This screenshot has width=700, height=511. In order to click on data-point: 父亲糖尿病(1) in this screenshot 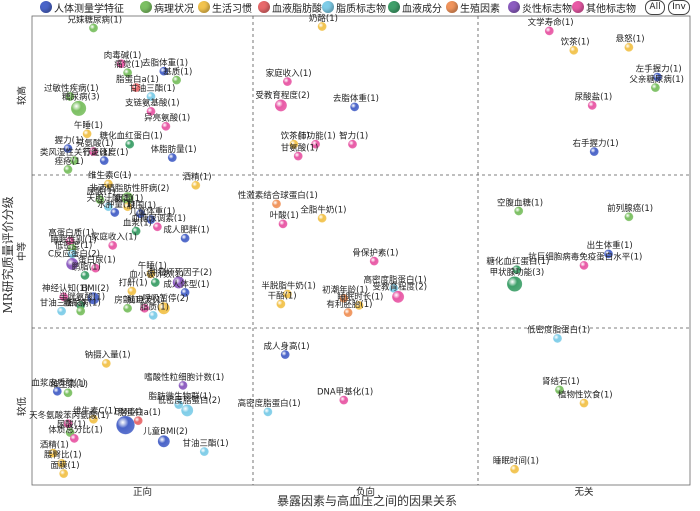, I will do `click(656, 83)`.